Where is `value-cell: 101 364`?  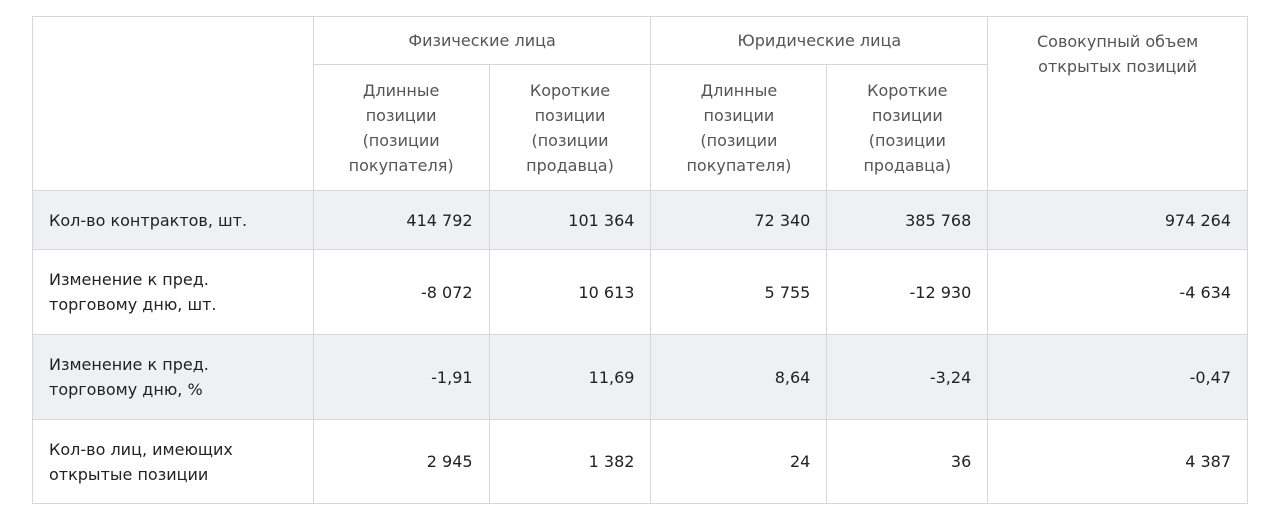 value-cell: 101 364 is located at coordinates (570, 220).